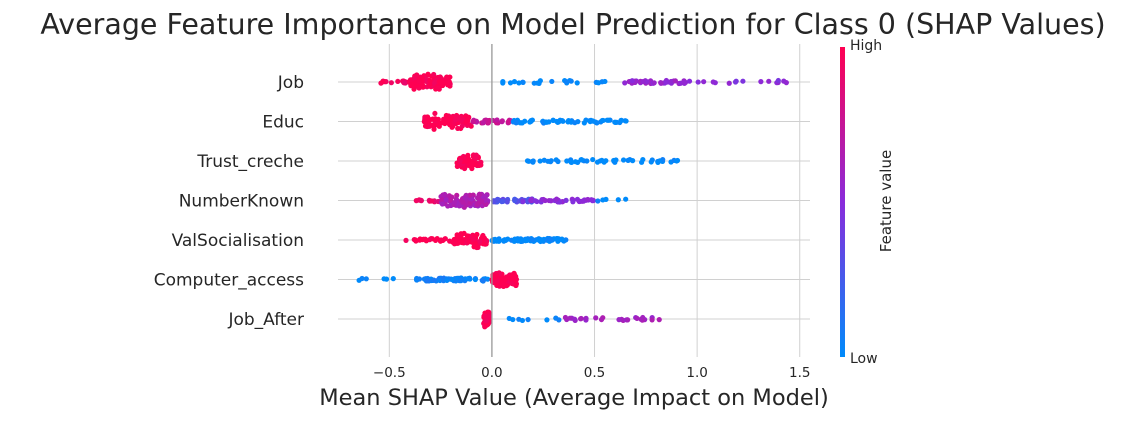  I want to click on y-tick-label: Trust_creche, so click(250, 162).